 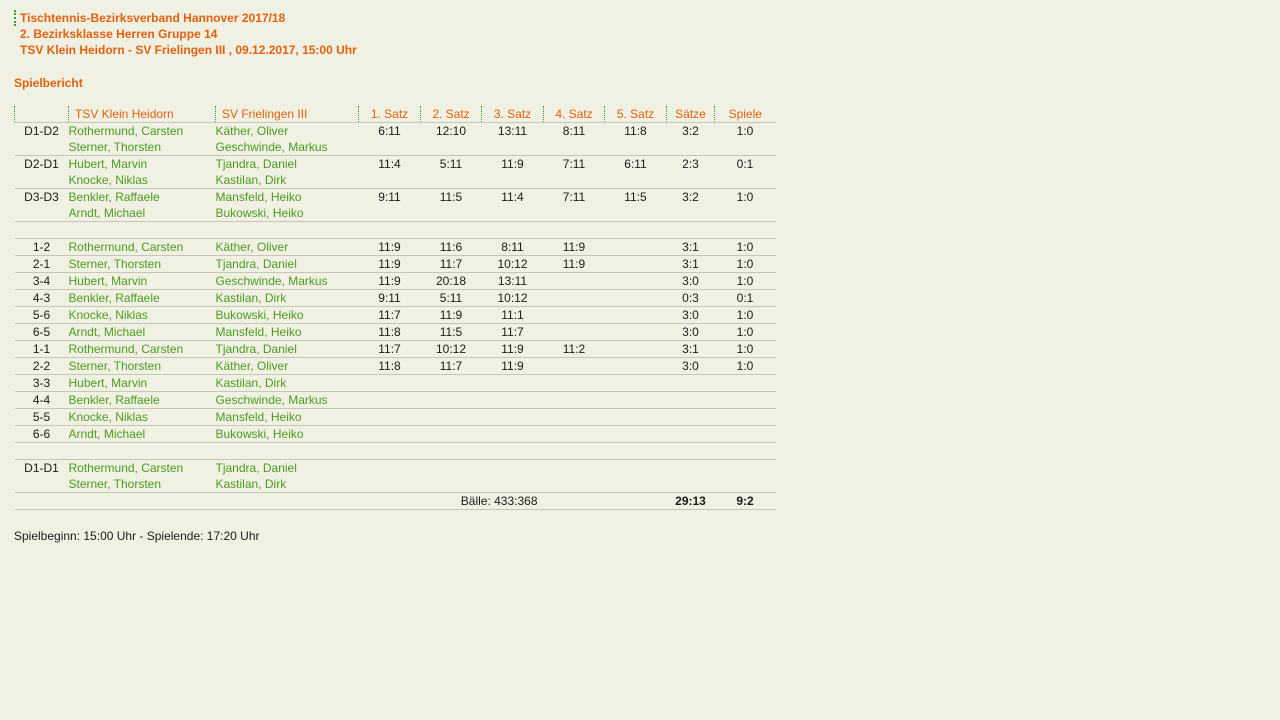 What do you see at coordinates (690, 501) in the screenshot?
I see `sets-grand-total: 29:13` at bounding box center [690, 501].